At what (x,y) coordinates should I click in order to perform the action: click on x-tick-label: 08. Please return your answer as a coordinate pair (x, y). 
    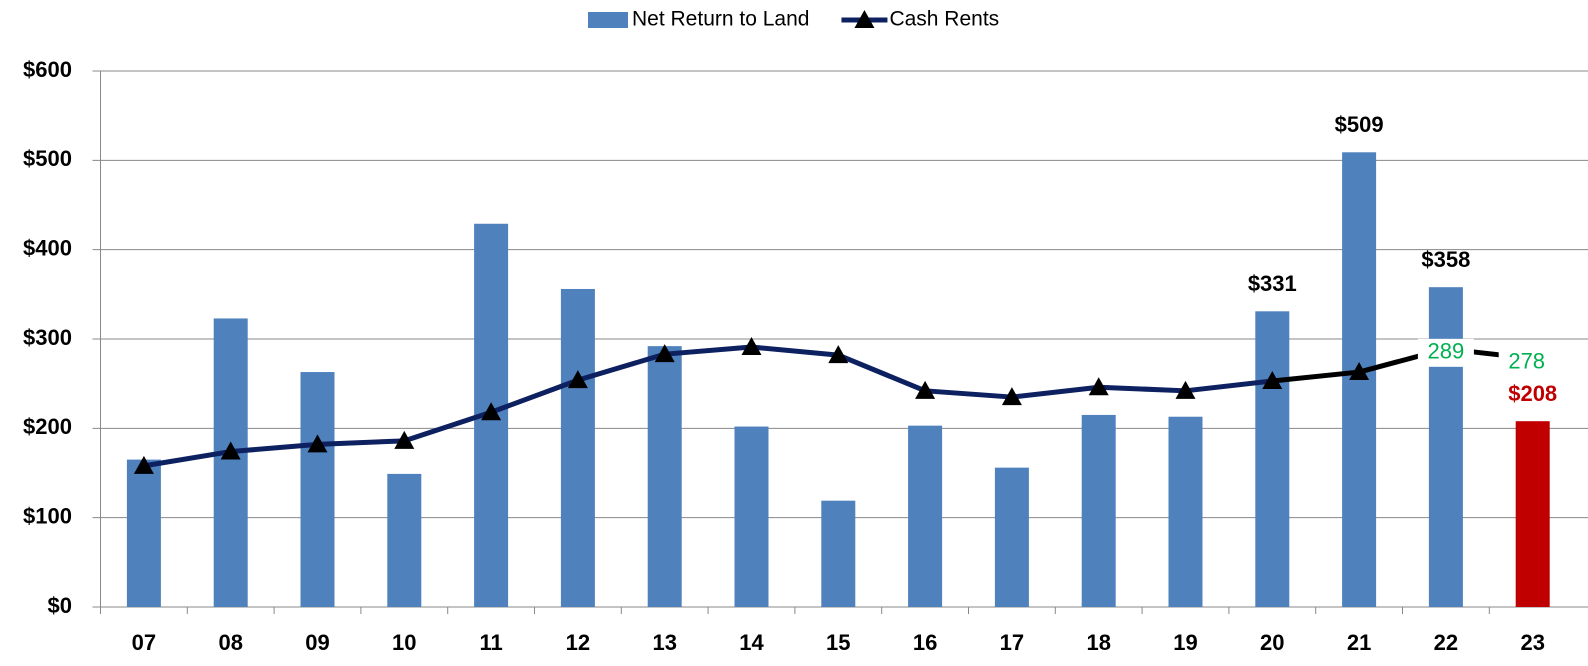
    Looking at the image, I should click on (230, 642).